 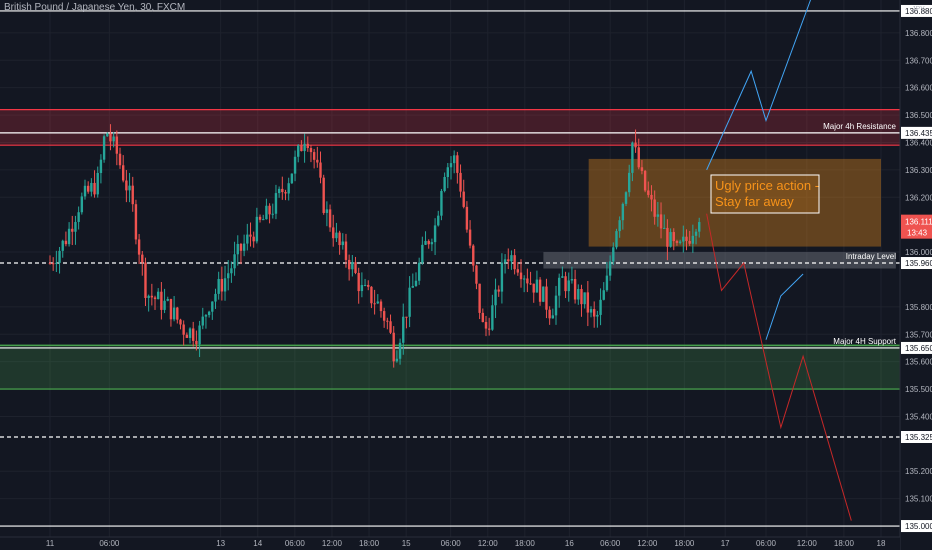 What do you see at coordinates (918, 362) in the screenshot?
I see `price-tick-label: 135.600` at bounding box center [918, 362].